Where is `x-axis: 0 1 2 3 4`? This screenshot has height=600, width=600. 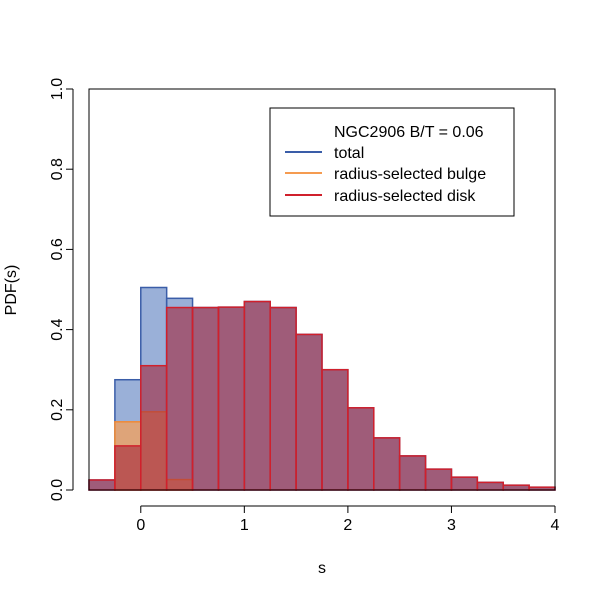 x-axis: 0 1 2 3 4 is located at coordinates (348, 519).